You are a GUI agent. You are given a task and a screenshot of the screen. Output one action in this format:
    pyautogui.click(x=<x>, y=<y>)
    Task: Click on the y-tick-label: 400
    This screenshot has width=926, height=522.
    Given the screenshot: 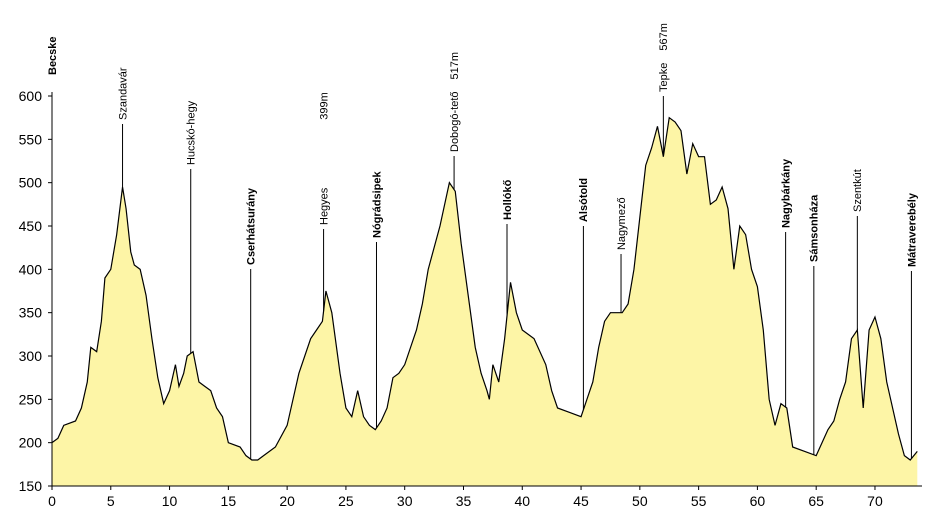 What is the action you would take?
    pyautogui.click(x=31, y=269)
    